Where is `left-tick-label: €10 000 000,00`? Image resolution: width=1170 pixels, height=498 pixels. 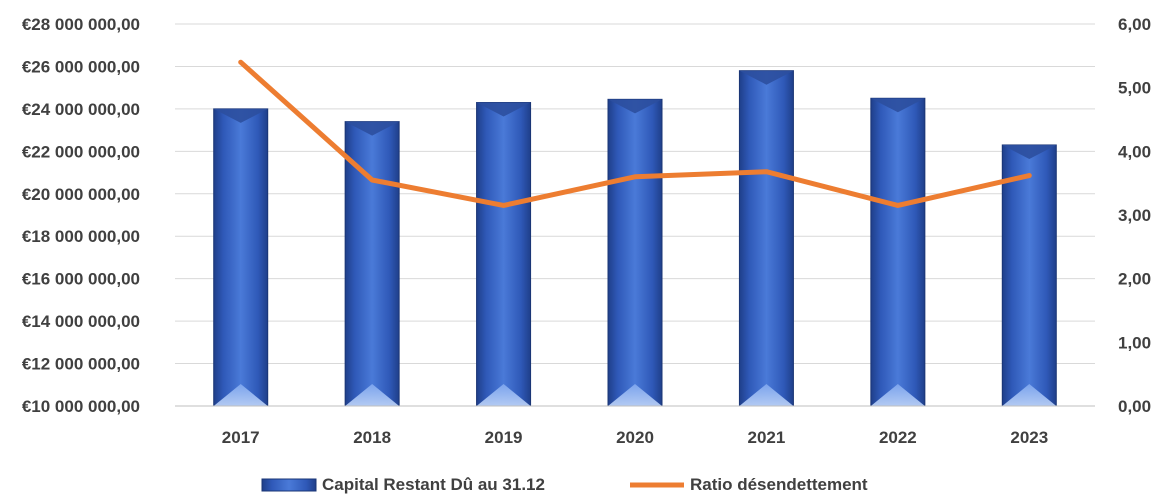
left-tick-label: €10 000 000,00 is located at coordinates (81, 406).